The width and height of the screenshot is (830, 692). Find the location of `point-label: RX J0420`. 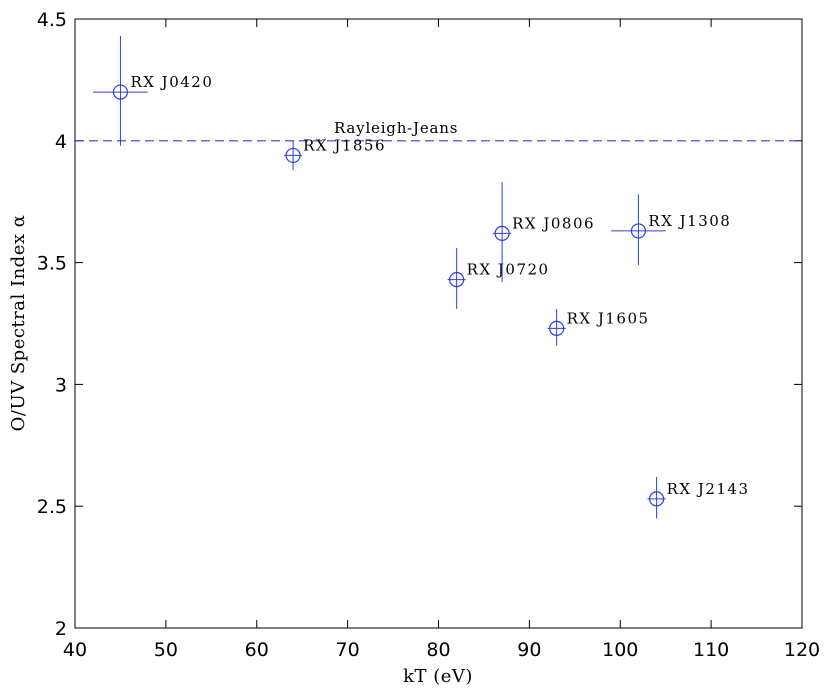

point-label: RX J0420 is located at coordinates (171, 82).